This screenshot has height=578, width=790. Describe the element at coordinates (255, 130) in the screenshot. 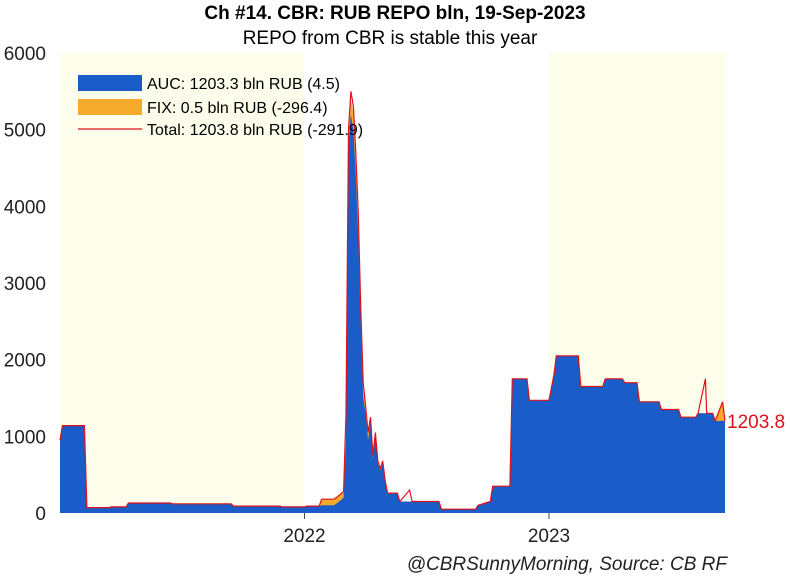

I see `legend-label-total: Total: 1203.8 bln RUB (-291.9)` at that location.